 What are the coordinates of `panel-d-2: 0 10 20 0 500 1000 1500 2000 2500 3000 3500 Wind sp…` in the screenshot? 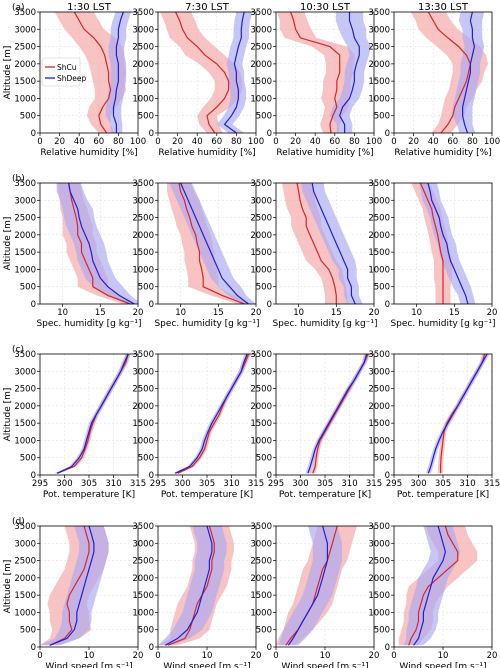 It's located at (196, 595).